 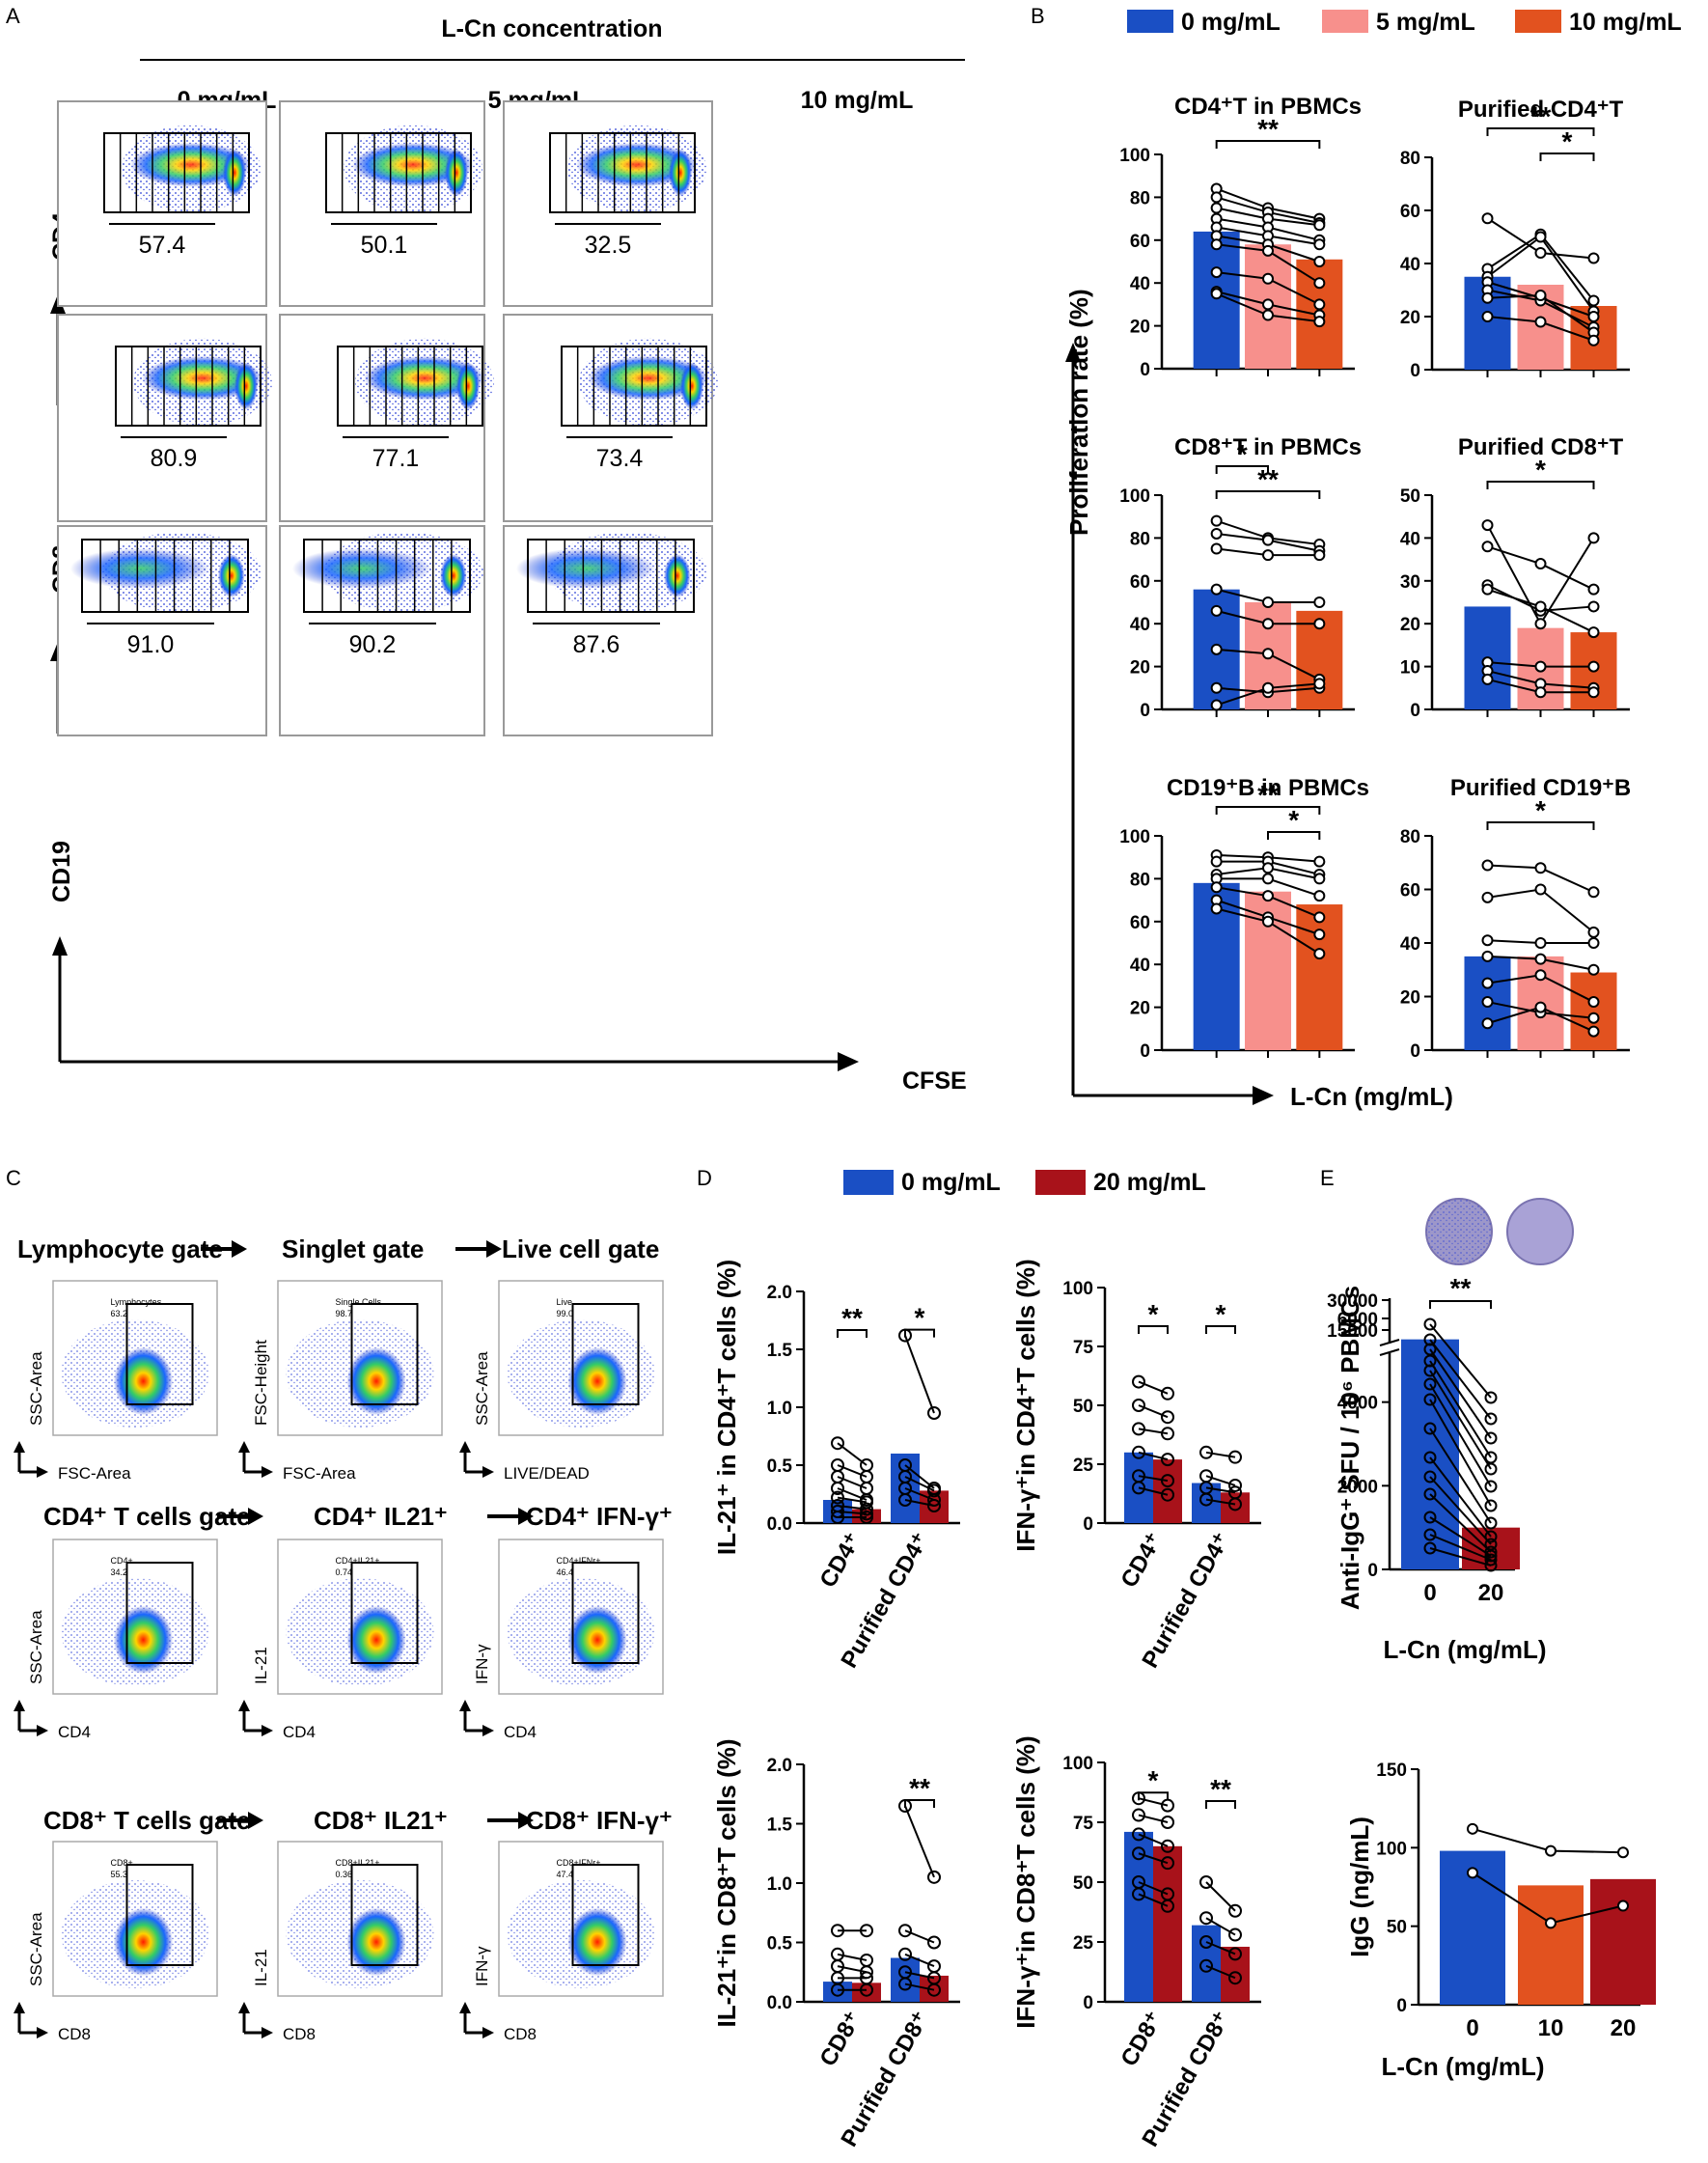 What do you see at coordinates (1140, 242) in the screenshot?
I see `y-tick-label: 60` at bounding box center [1140, 242].